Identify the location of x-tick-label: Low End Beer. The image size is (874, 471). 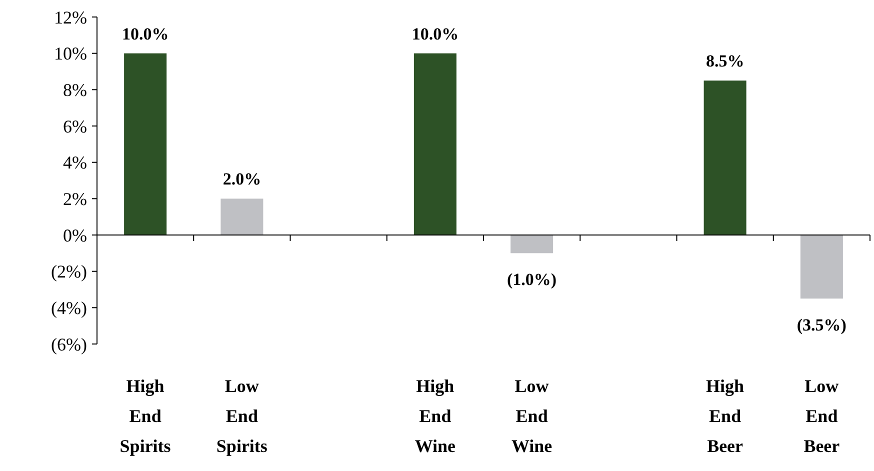
(822, 416).